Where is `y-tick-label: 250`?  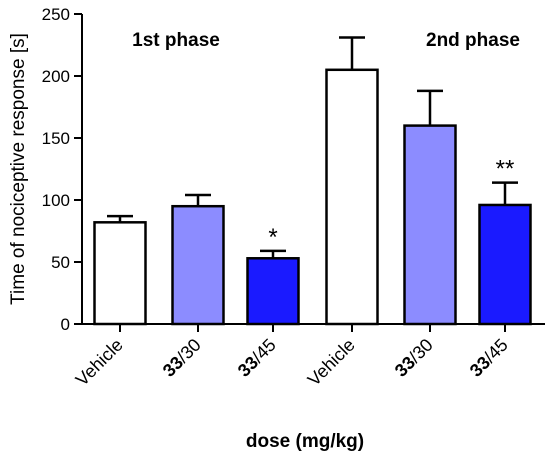 y-tick-label: 250 is located at coordinates (56, 14).